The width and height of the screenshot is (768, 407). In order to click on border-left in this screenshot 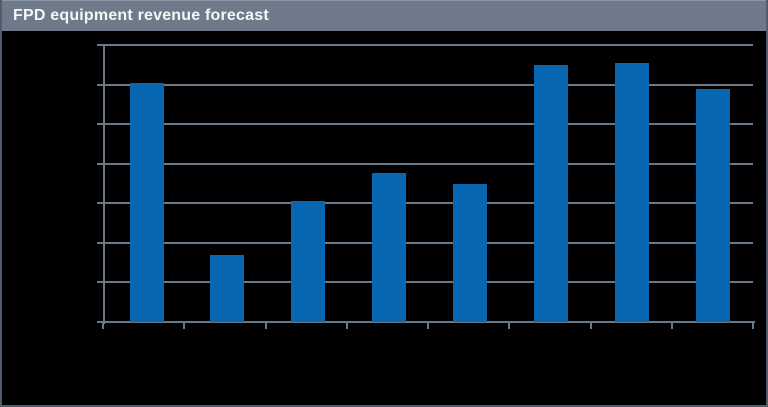, I will do `click(1, 203)`.